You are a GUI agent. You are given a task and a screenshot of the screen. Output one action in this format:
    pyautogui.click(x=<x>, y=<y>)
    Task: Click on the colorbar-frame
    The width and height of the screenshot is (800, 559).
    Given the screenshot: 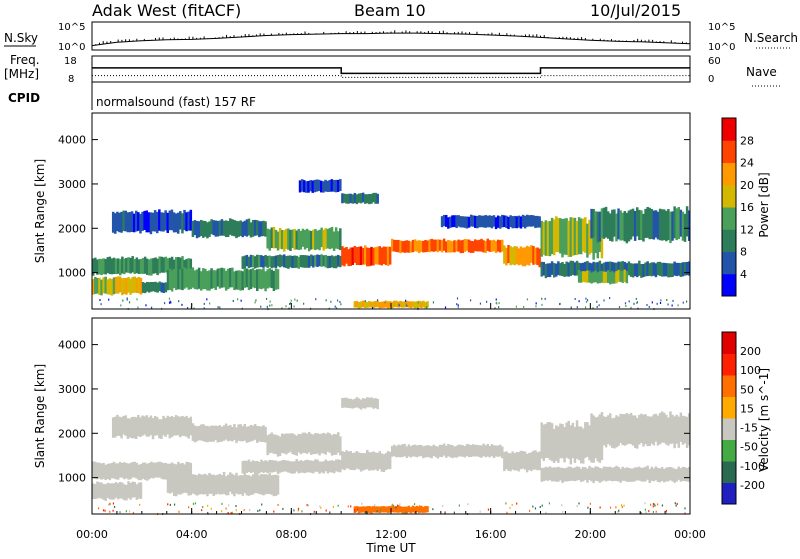 What is the action you would take?
    pyautogui.click(x=729, y=418)
    